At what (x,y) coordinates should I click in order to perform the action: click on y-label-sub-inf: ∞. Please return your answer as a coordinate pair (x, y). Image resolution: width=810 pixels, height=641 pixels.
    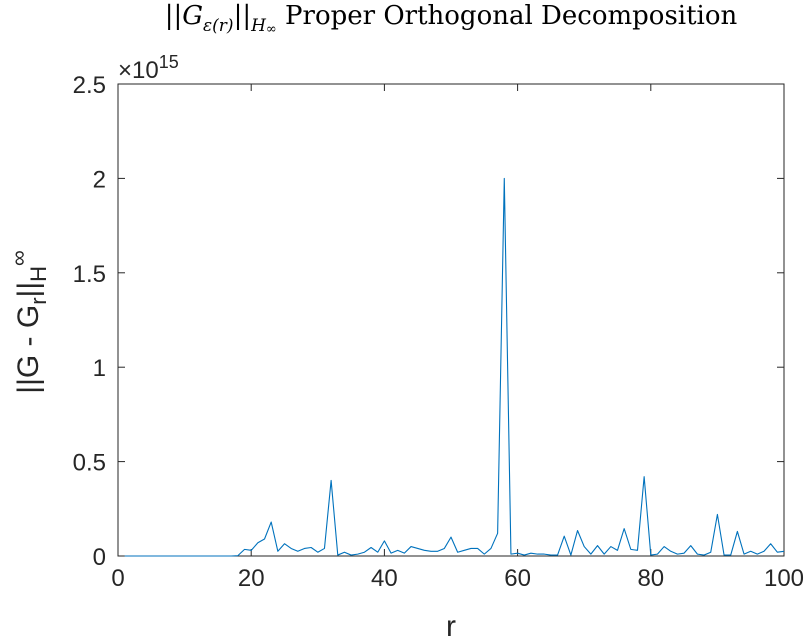
    Looking at the image, I should click on (18, 258).